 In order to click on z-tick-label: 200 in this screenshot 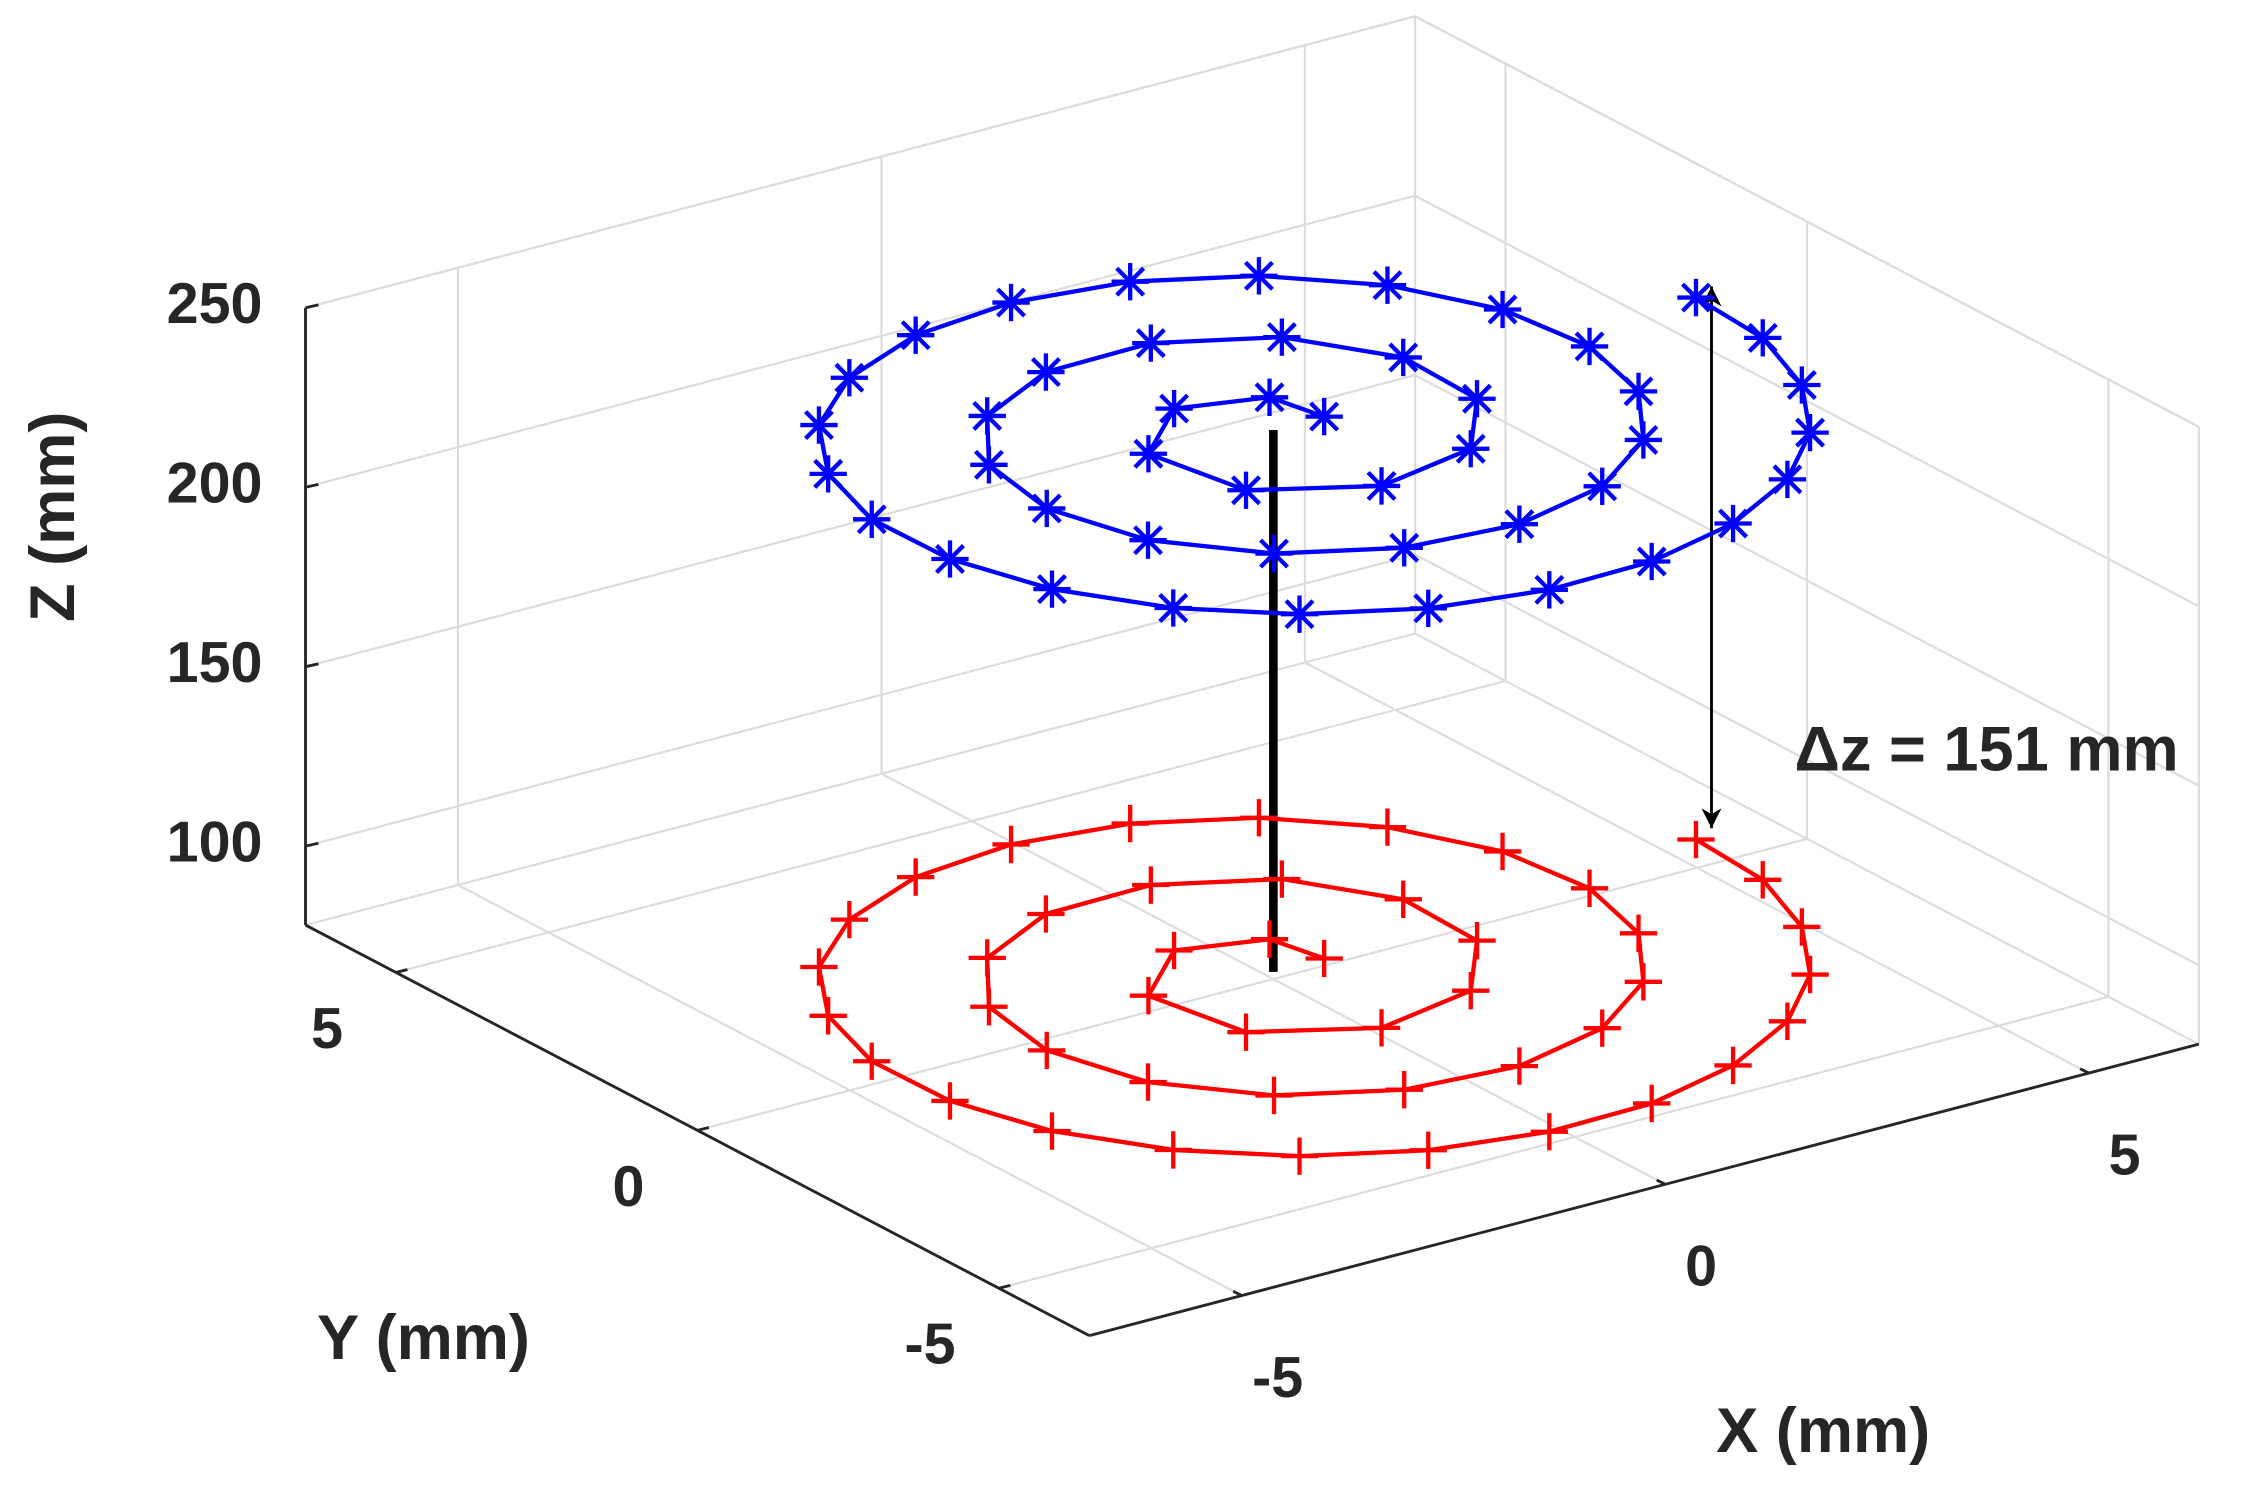, I will do `click(215, 483)`.